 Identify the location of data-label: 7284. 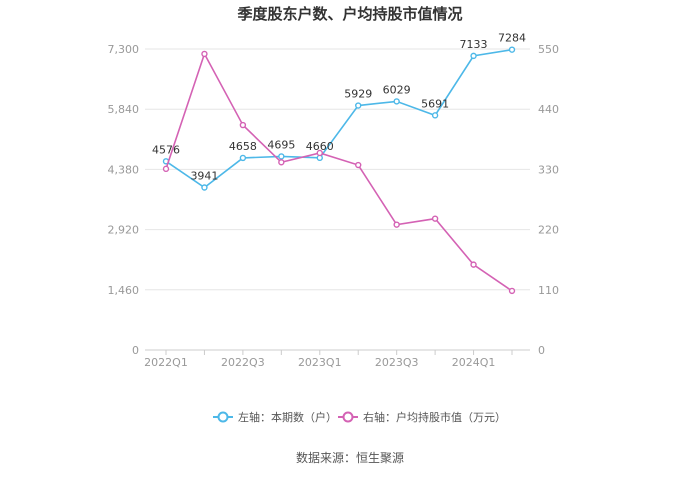
(512, 38).